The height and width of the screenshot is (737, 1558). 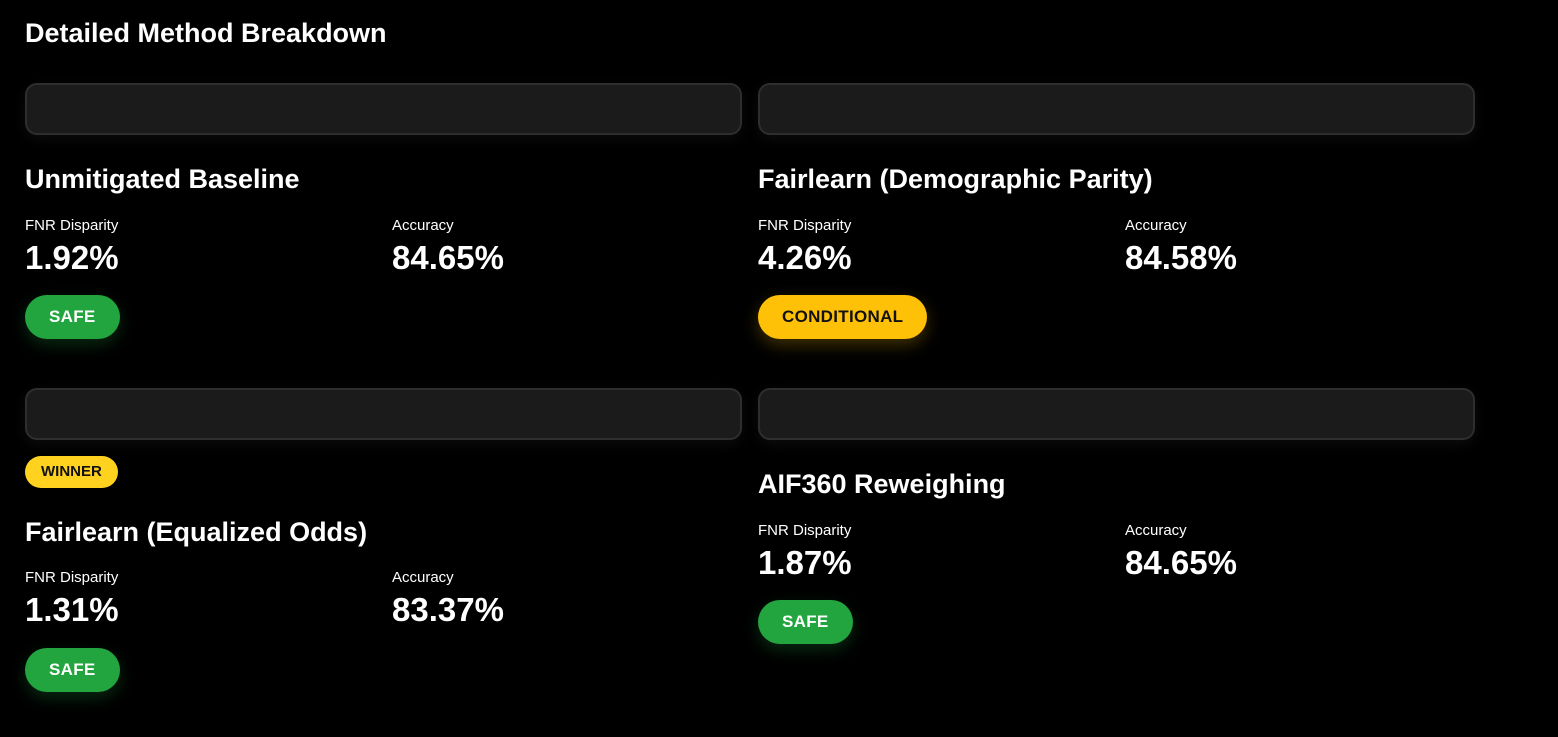 I want to click on accuracy-metric: Accuracy 84.58%, so click(x=1181, y=247).